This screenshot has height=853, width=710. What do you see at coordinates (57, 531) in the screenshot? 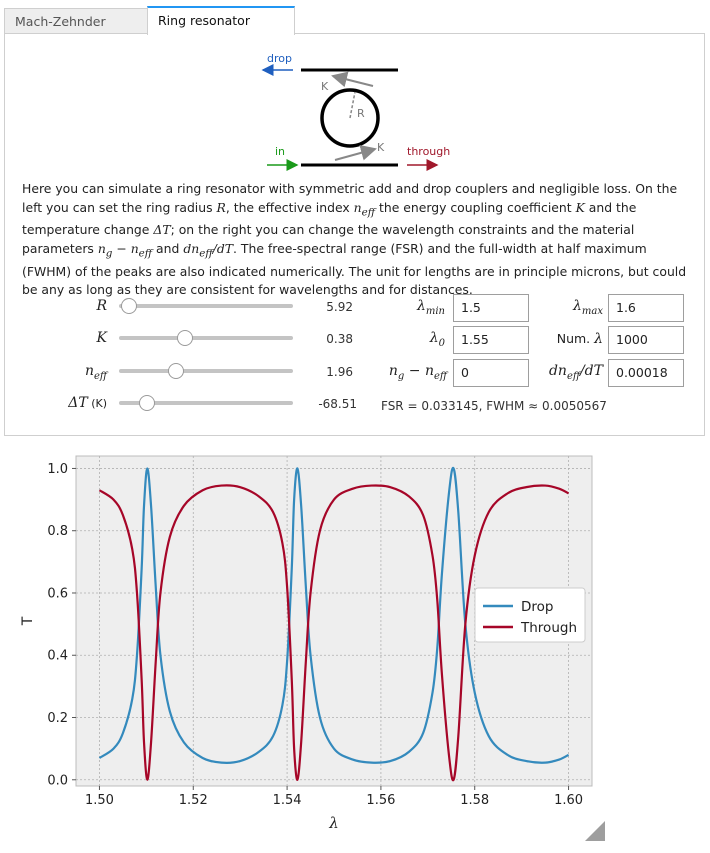
I see `y-tick-label: 0.8` at bounding box center [57, 531].